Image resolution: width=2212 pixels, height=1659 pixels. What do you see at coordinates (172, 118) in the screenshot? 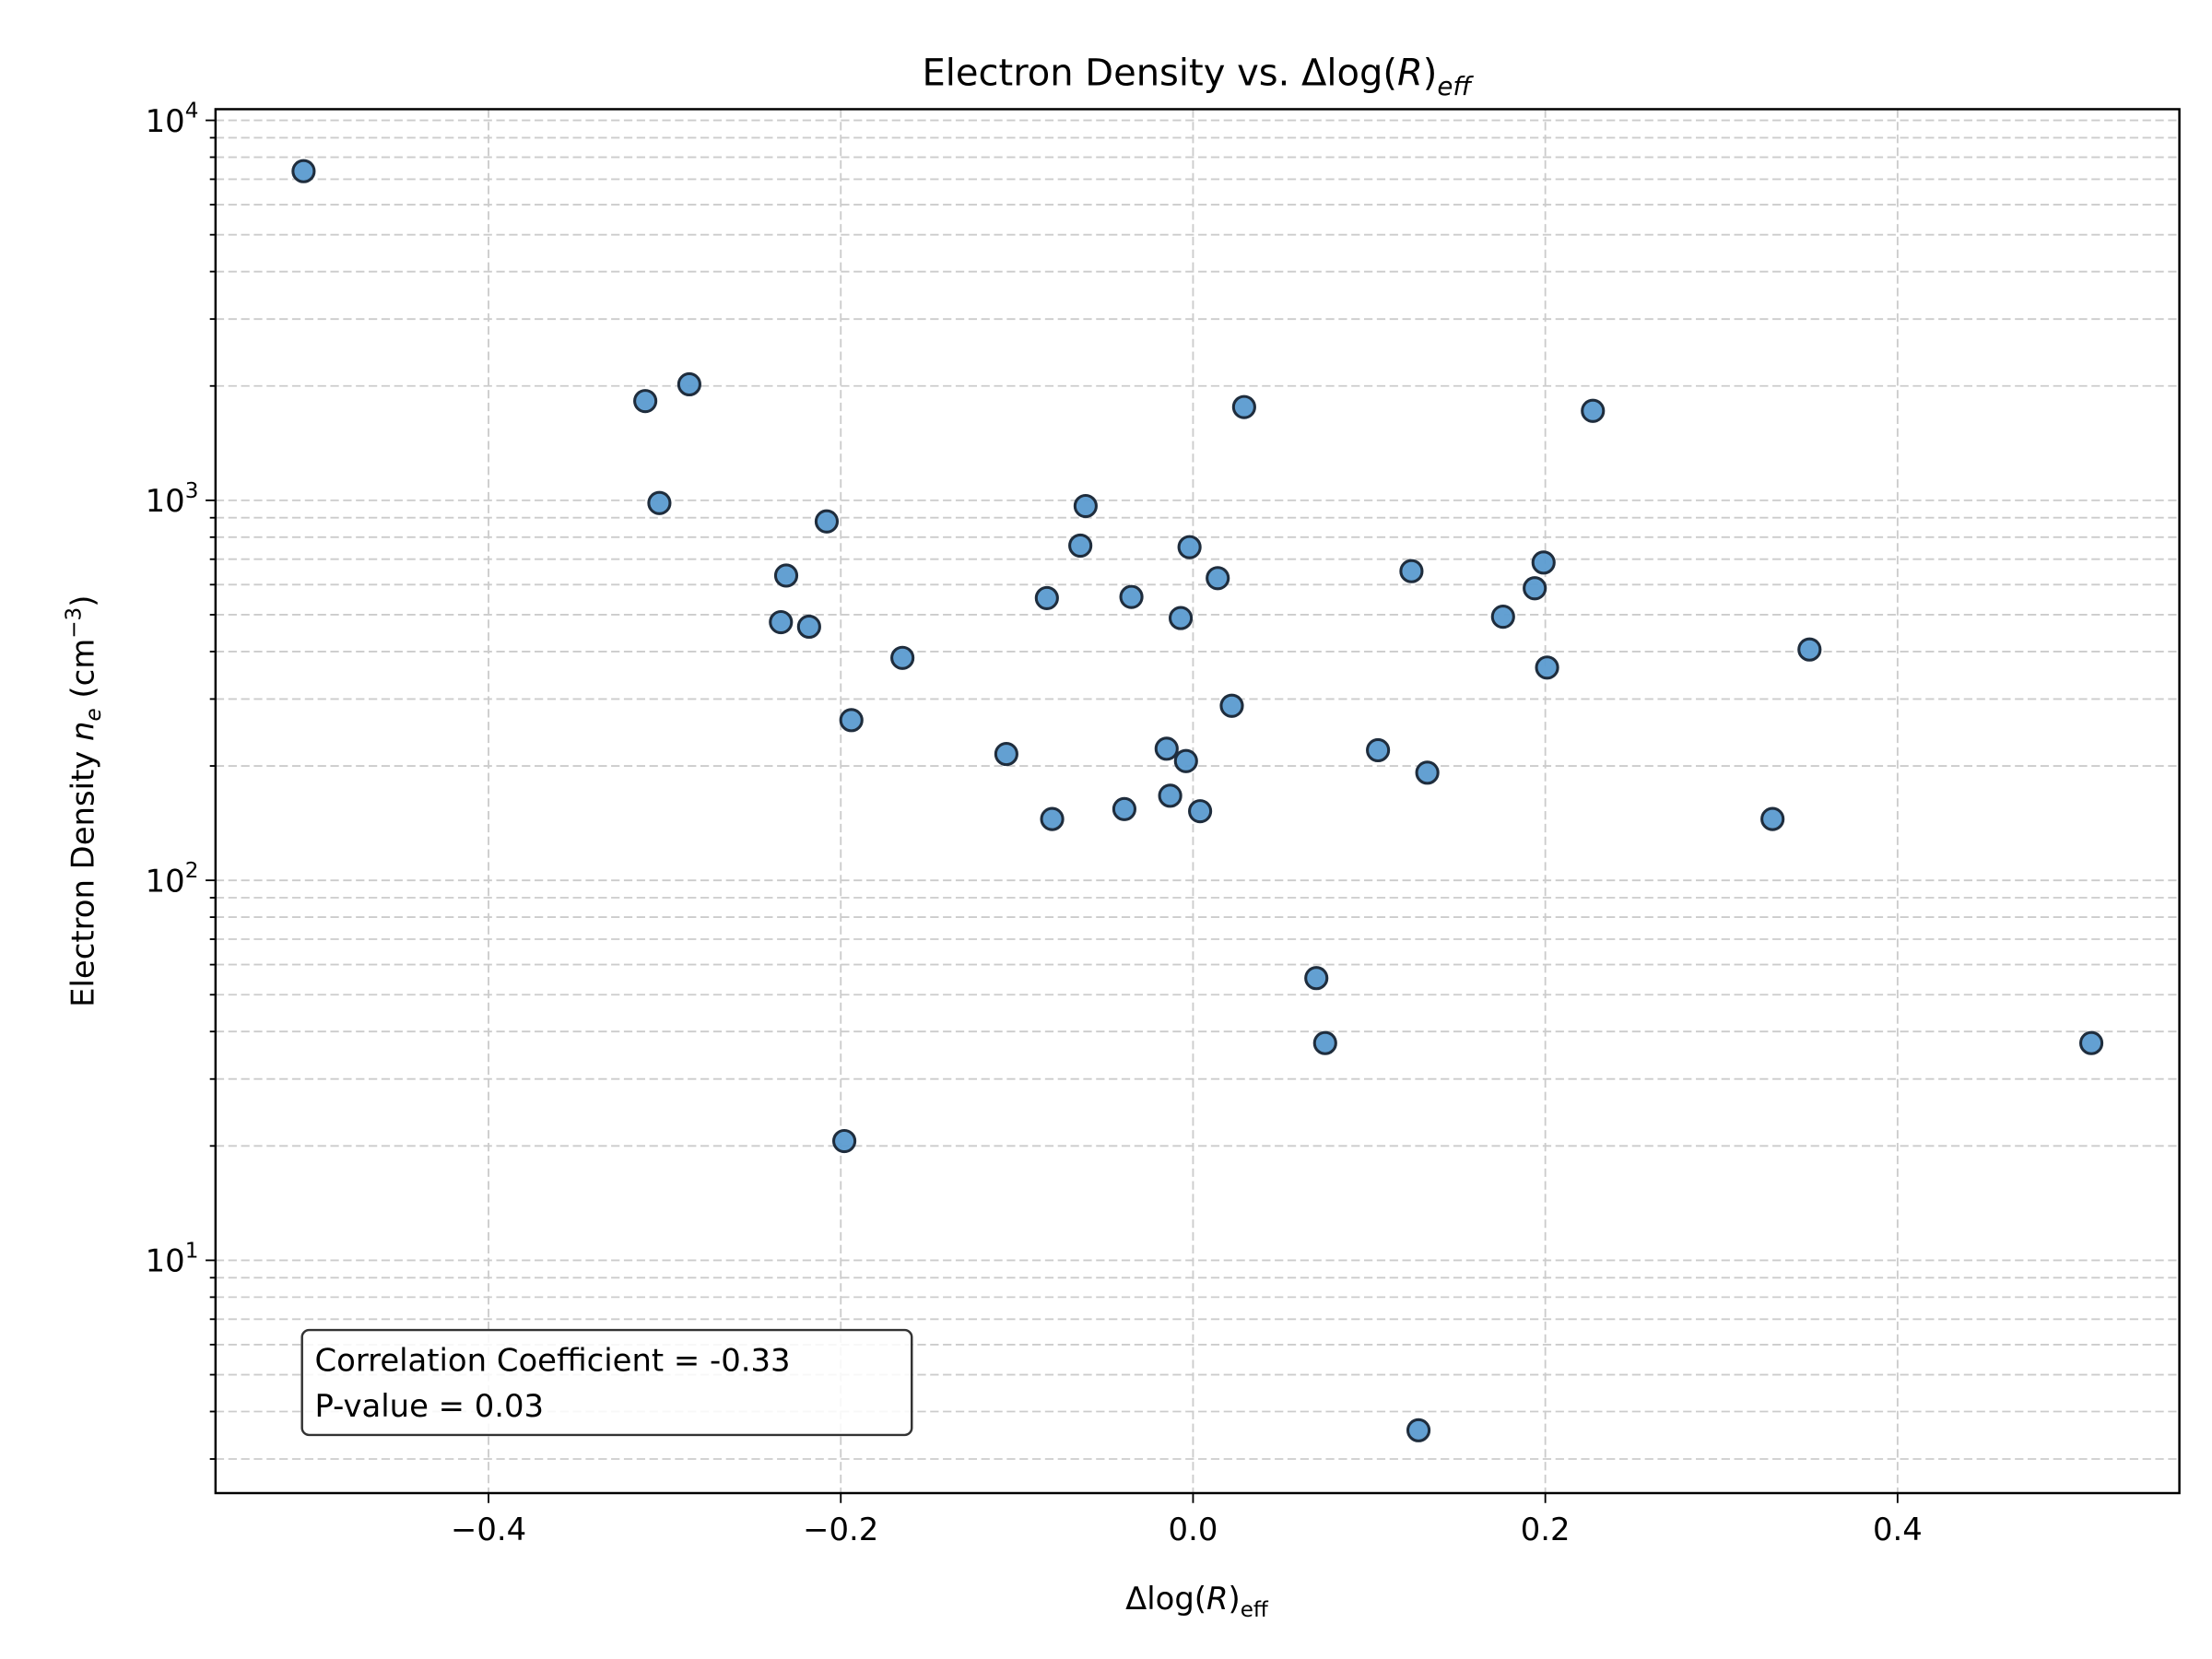
I see `y-tick-label: 10⁴` at bounding box center [172, 118].